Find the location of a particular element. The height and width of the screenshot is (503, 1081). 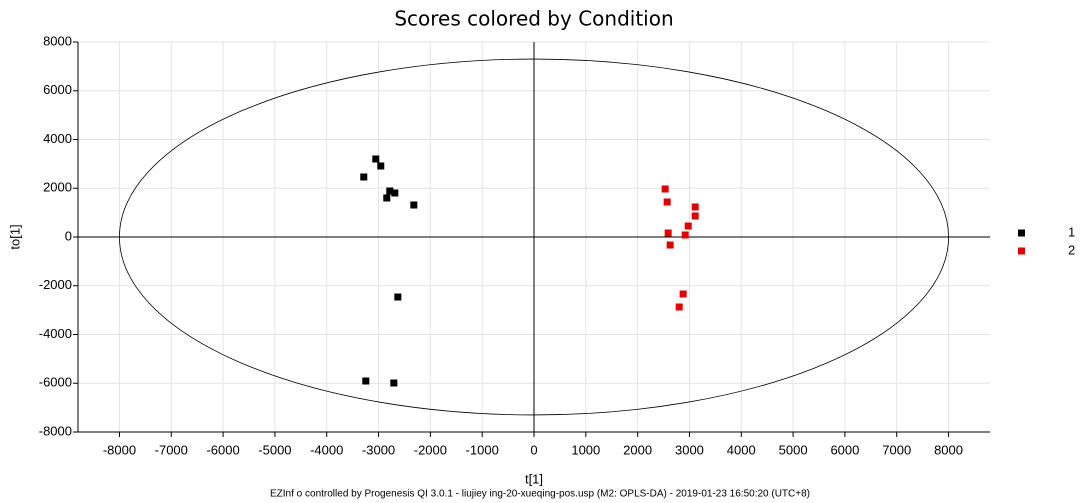

x-tick-label: -2000 is located at coordinates (430, 449).